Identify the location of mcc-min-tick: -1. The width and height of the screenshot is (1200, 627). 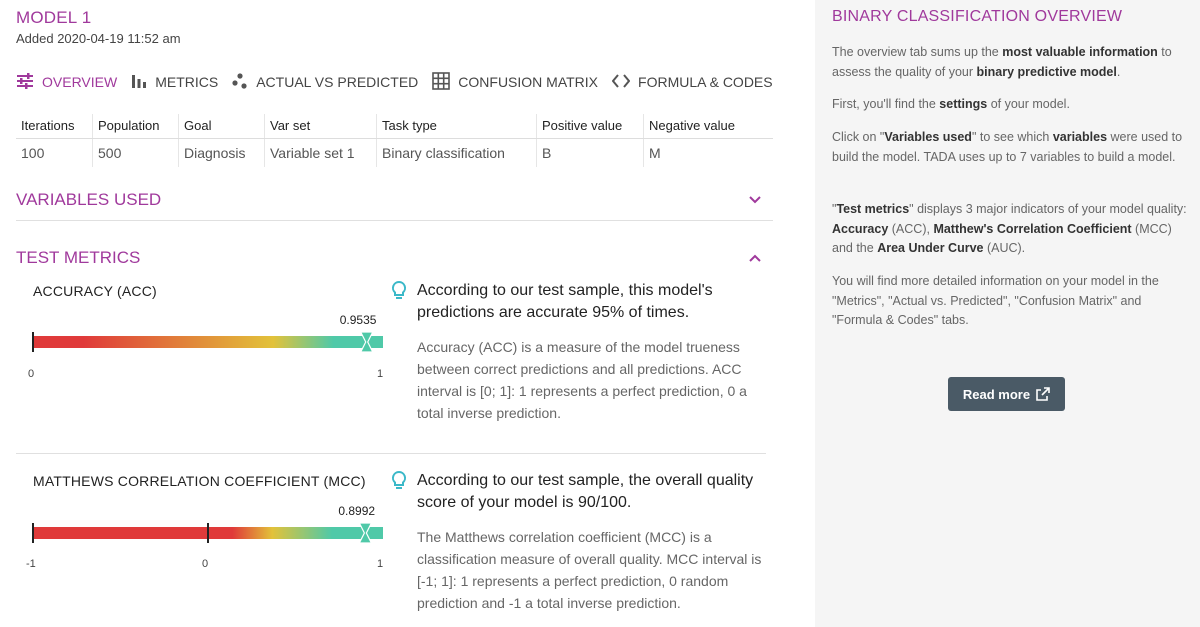
(31, 564).